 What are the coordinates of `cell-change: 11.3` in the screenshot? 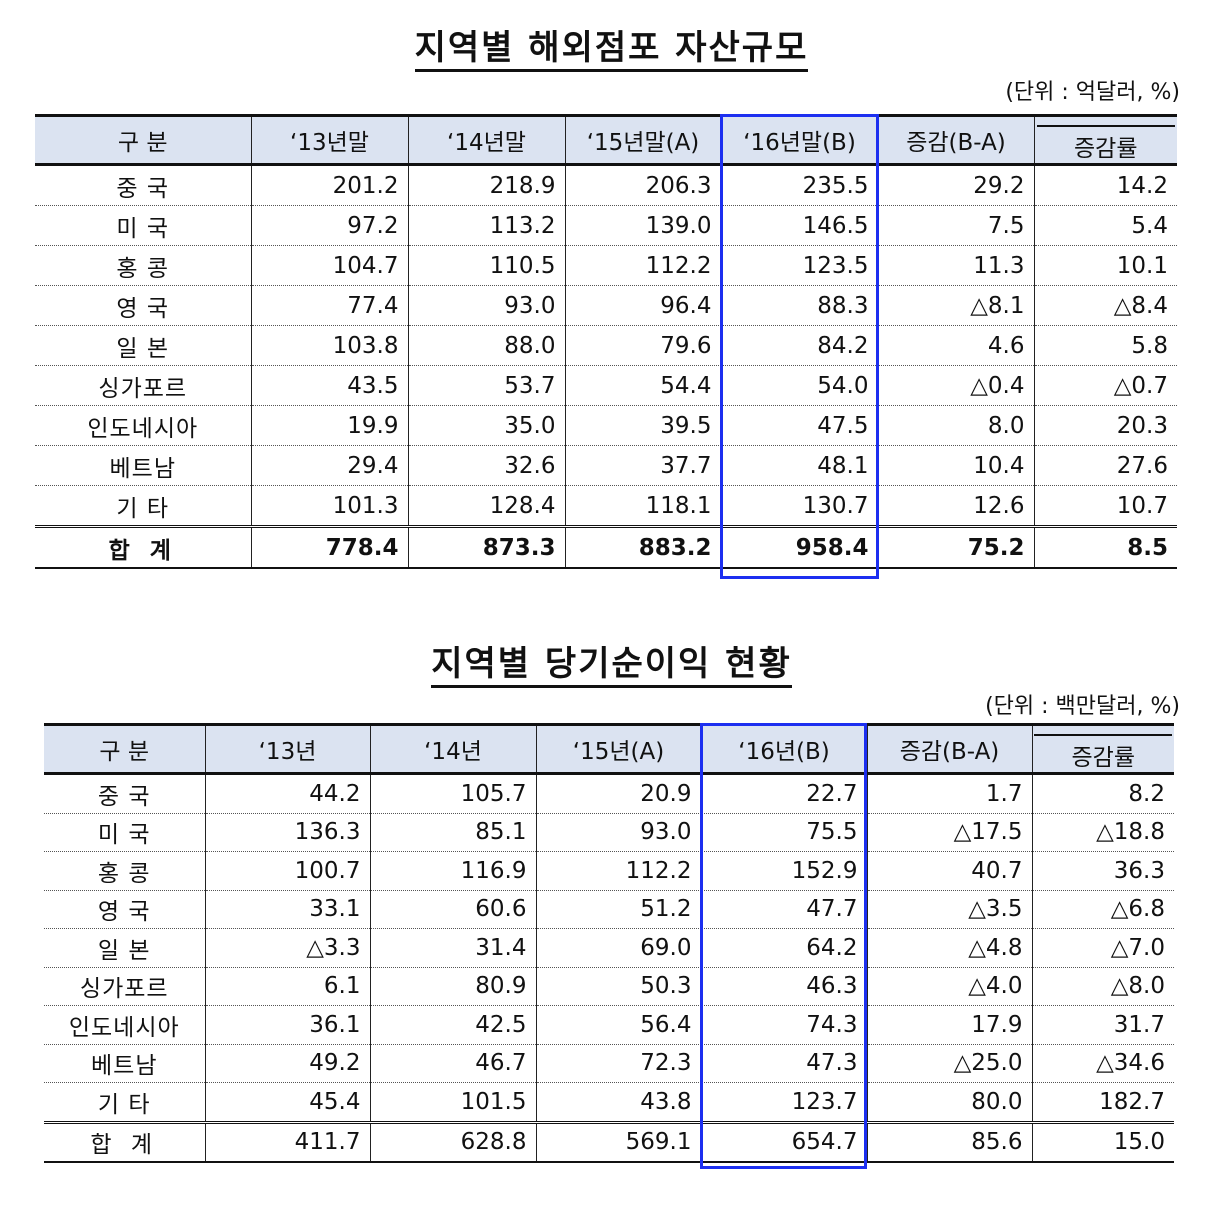 It's located at (955, 265).